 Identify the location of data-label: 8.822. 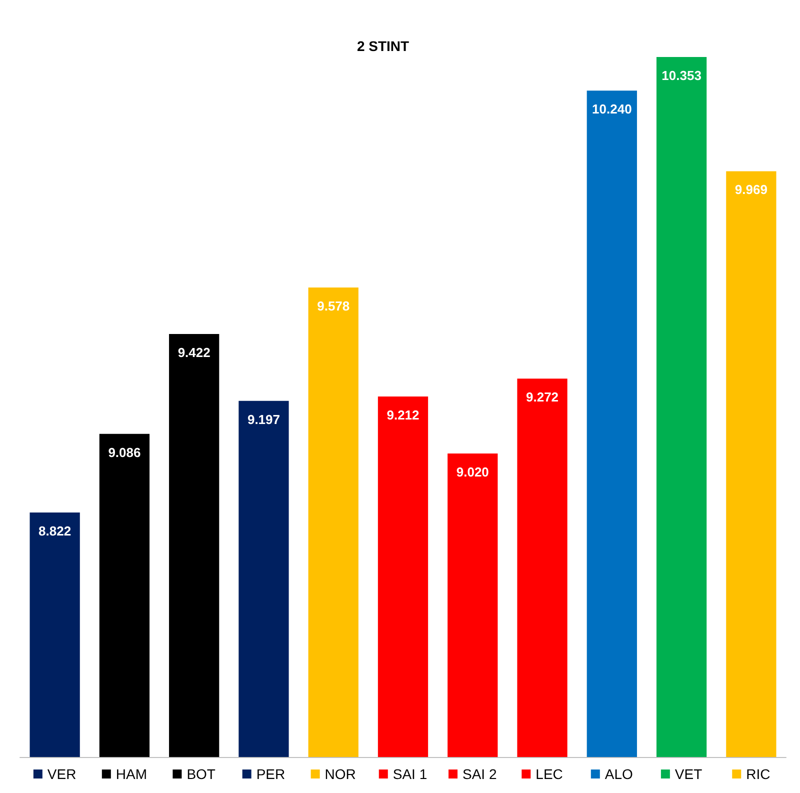
(55, 530).